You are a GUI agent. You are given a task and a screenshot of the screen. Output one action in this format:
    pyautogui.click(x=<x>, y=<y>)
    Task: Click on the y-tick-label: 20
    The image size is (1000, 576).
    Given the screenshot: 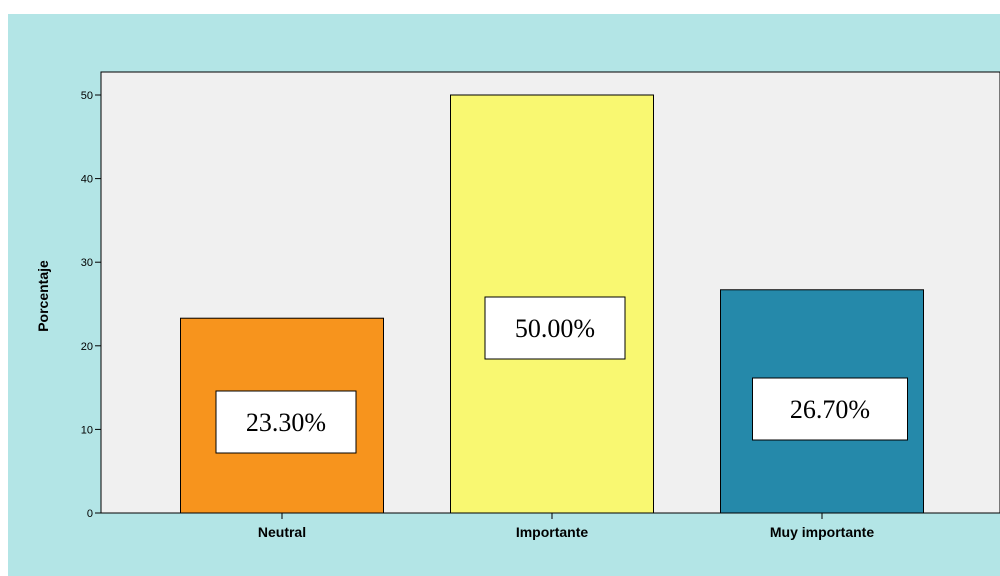 What is the action you would take?
    pyautogui.click(x=87, y=347)
    